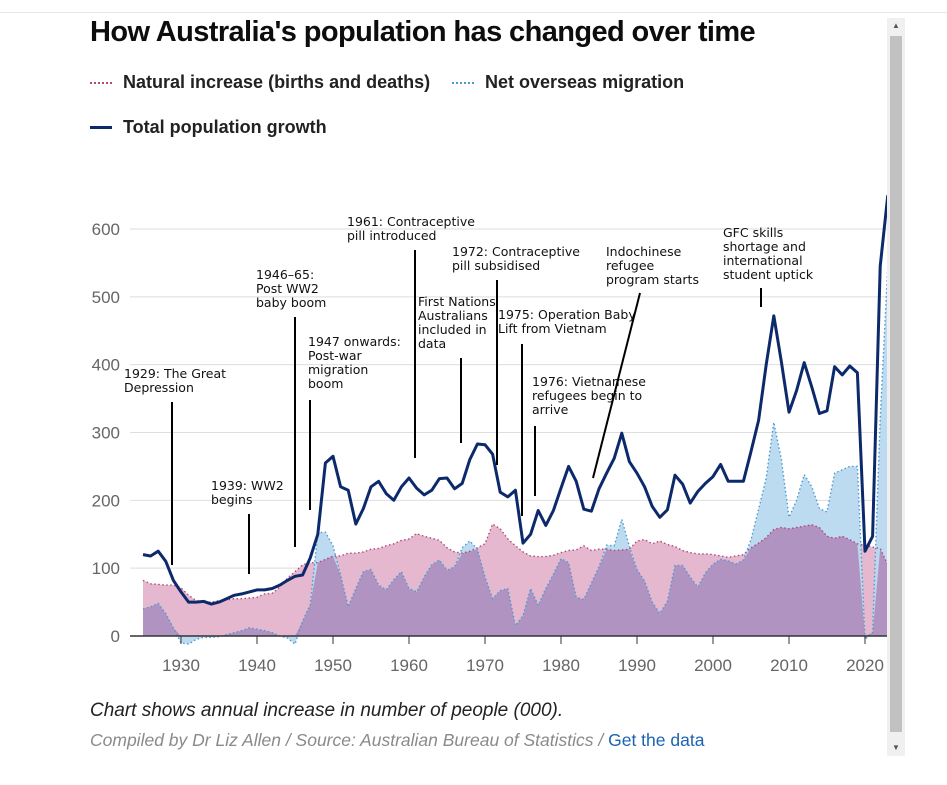  Describe the element at coordinates (896, 25) in the screenshot. I see `scroll-up-icon: ▲` at that location.